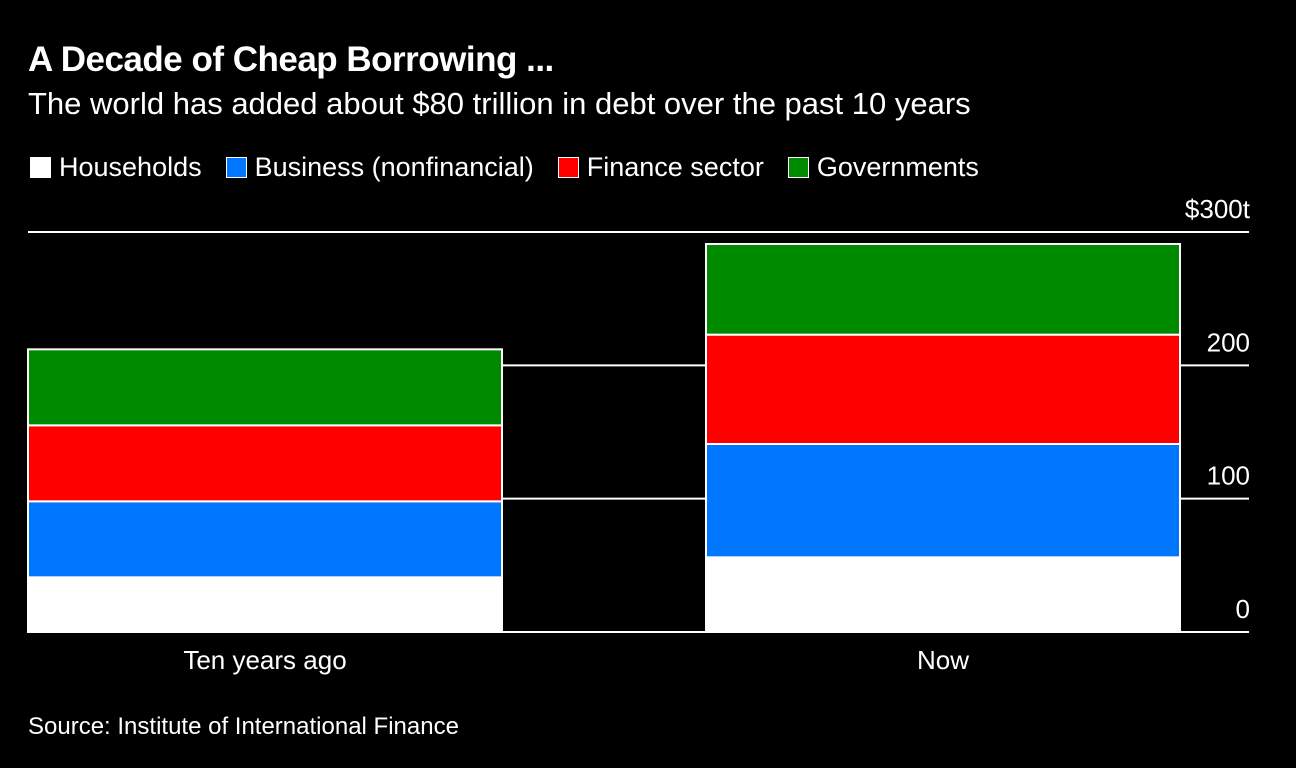 Image resolution: width=1296 pixels, height=768 pixels. What do you see at coordinates (130, 167) in the screenshot?
I see `legend-label-households: Households` at bounding box center [130, 167].